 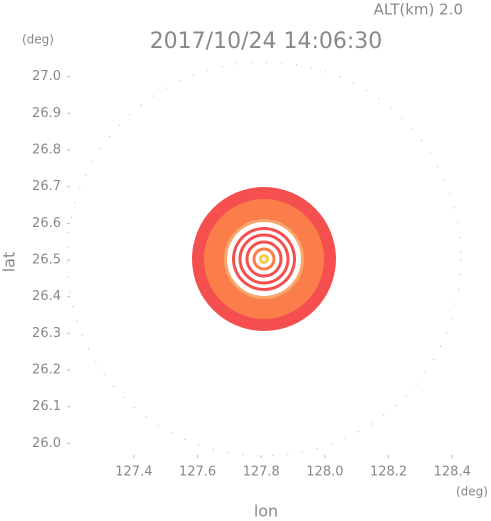 What do you see at coordinates (46, 76) in the screenshot?
I see `y-tick-label: 27.0` at bounding box center [46, 76].